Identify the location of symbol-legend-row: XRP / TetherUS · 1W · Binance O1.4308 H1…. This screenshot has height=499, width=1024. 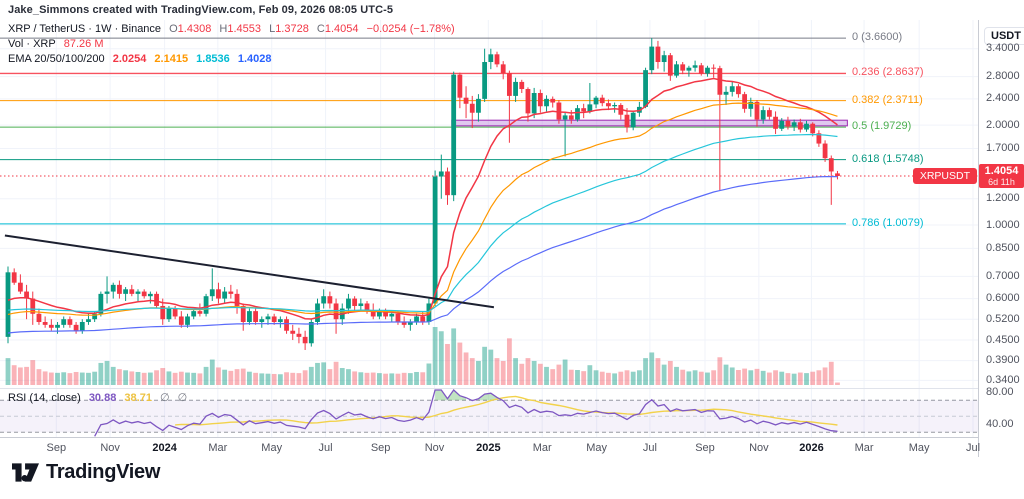
(231, 29).